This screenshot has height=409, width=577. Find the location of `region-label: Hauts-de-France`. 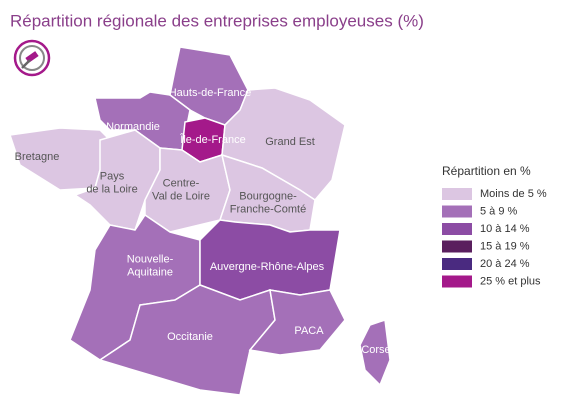

region-label: Hauts-de-France is located at coordinates (210, 93).